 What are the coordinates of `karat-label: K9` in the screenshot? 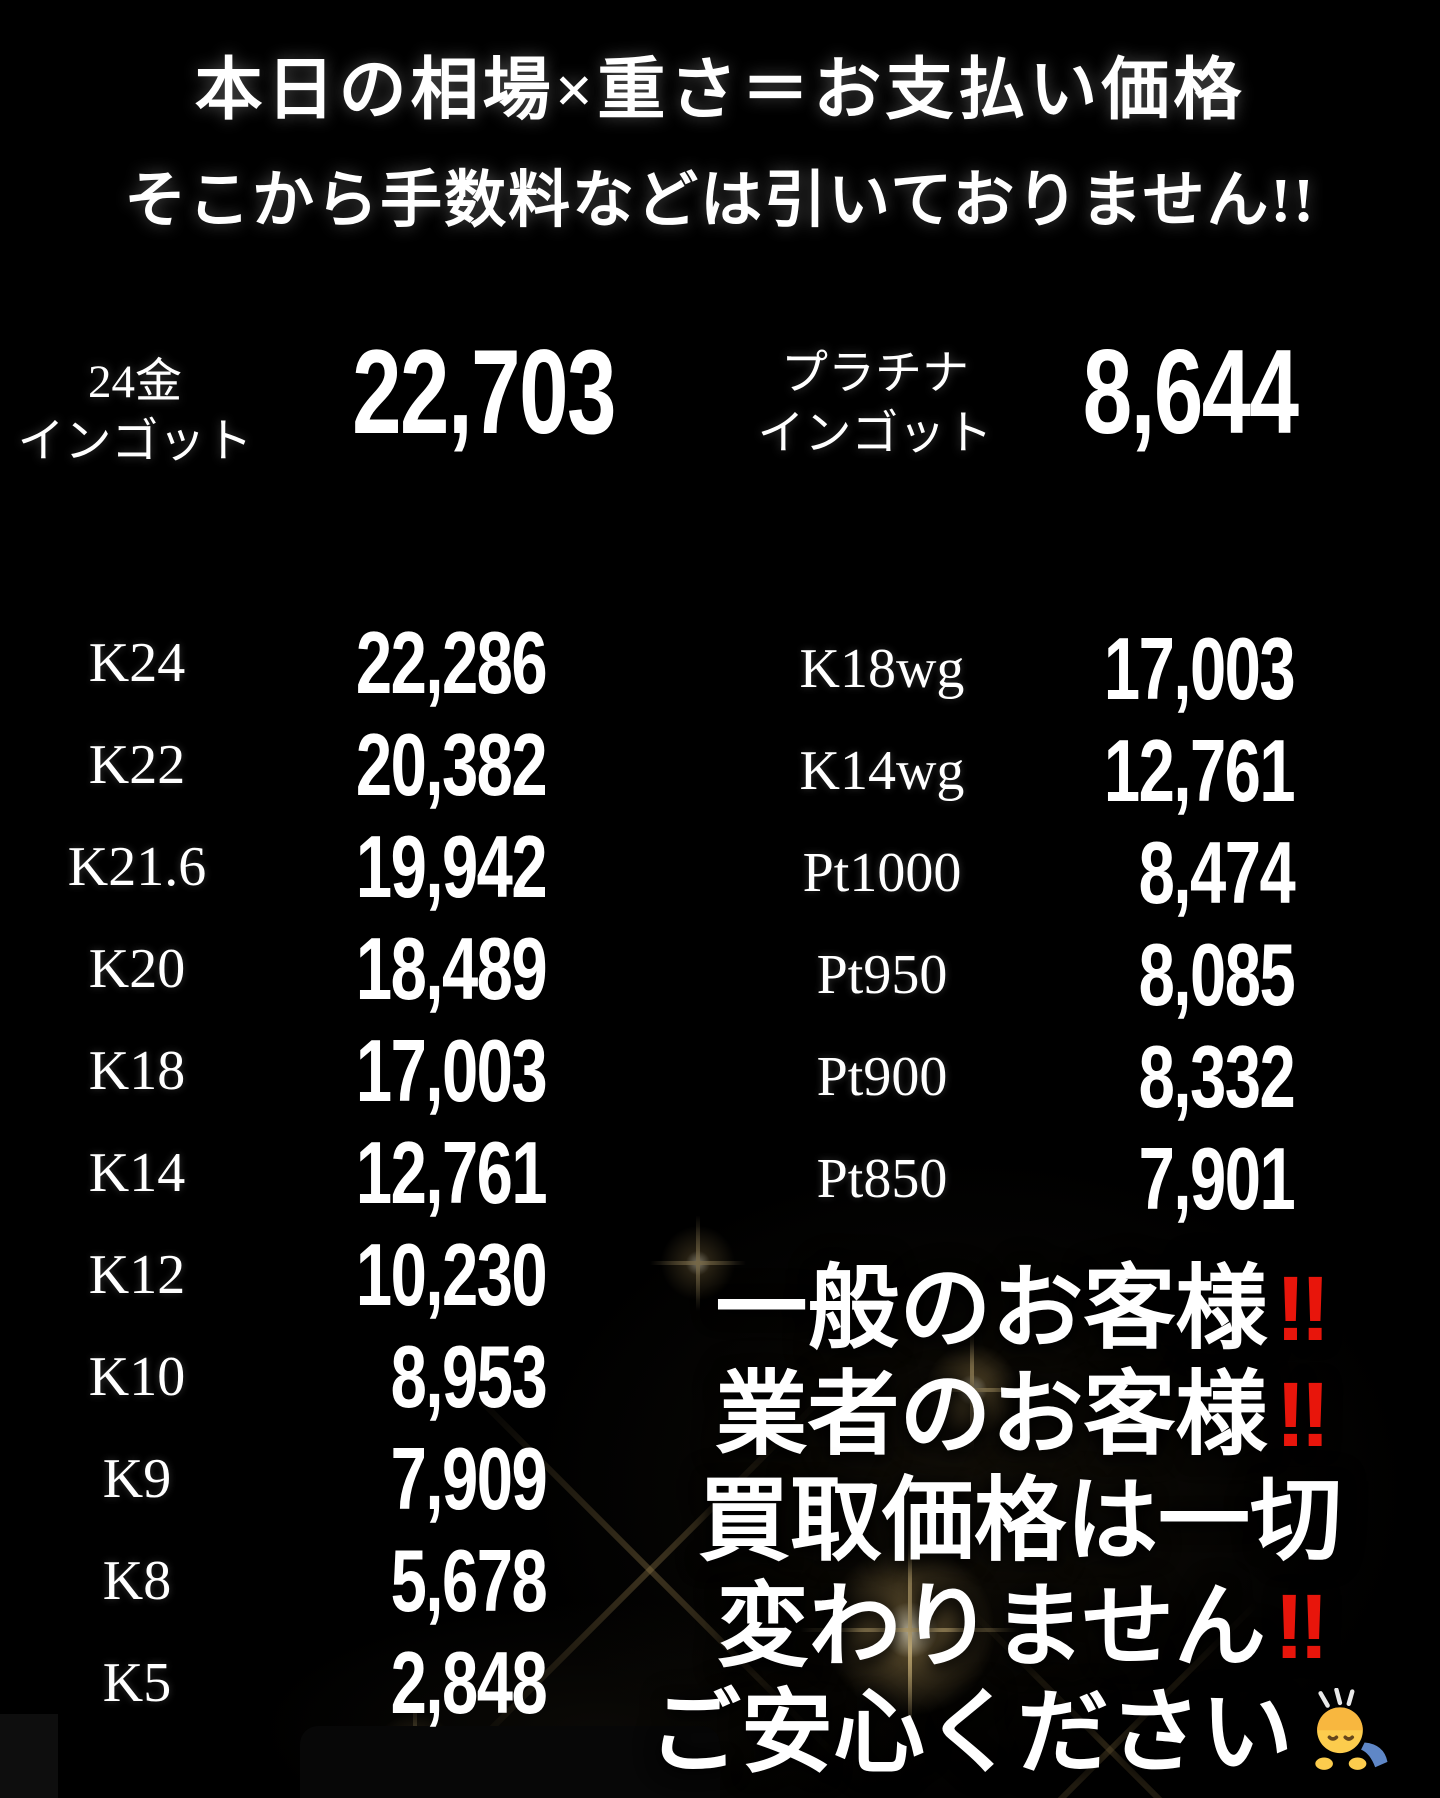 It's located at (137, 1479).